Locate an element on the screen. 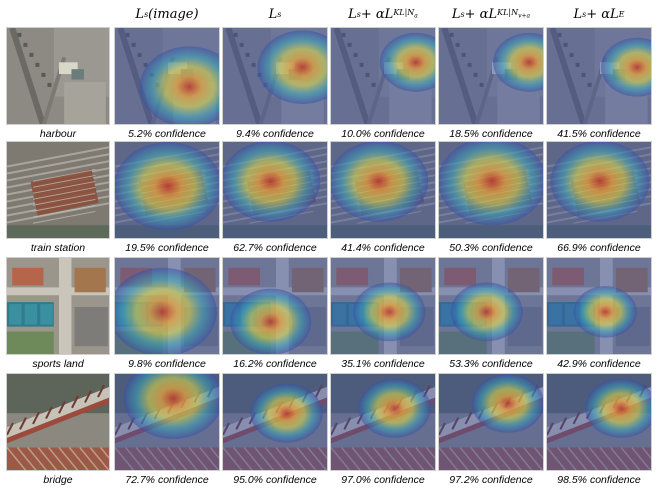  confidence-caption: 98.5% confidence is located at coordinates (599, 480).